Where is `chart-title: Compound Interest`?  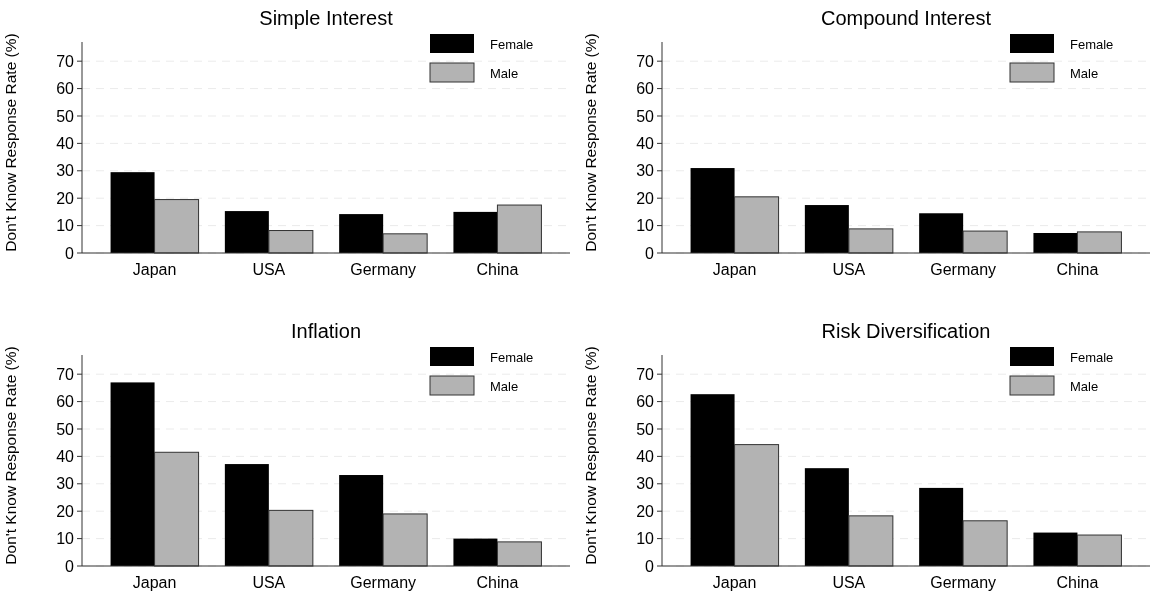 chart-title: Compound Interest is located at coordinates (906, 18).